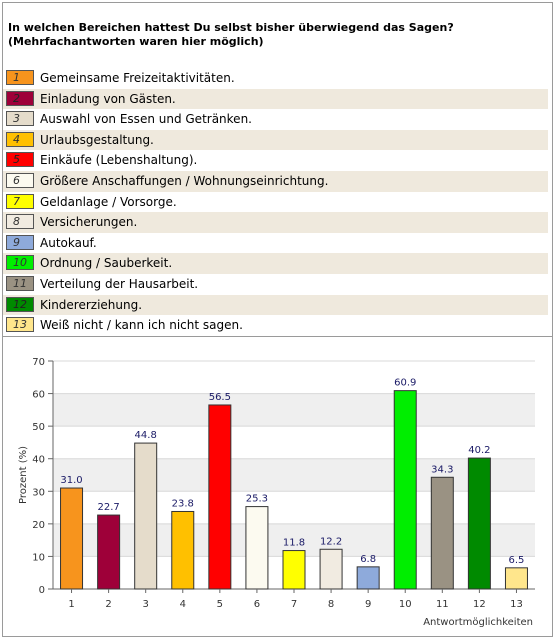 Image resolution: width=555 pixels, height=639 pixels. I want to click on bar-value-label: 12.2, so click(331, 541).